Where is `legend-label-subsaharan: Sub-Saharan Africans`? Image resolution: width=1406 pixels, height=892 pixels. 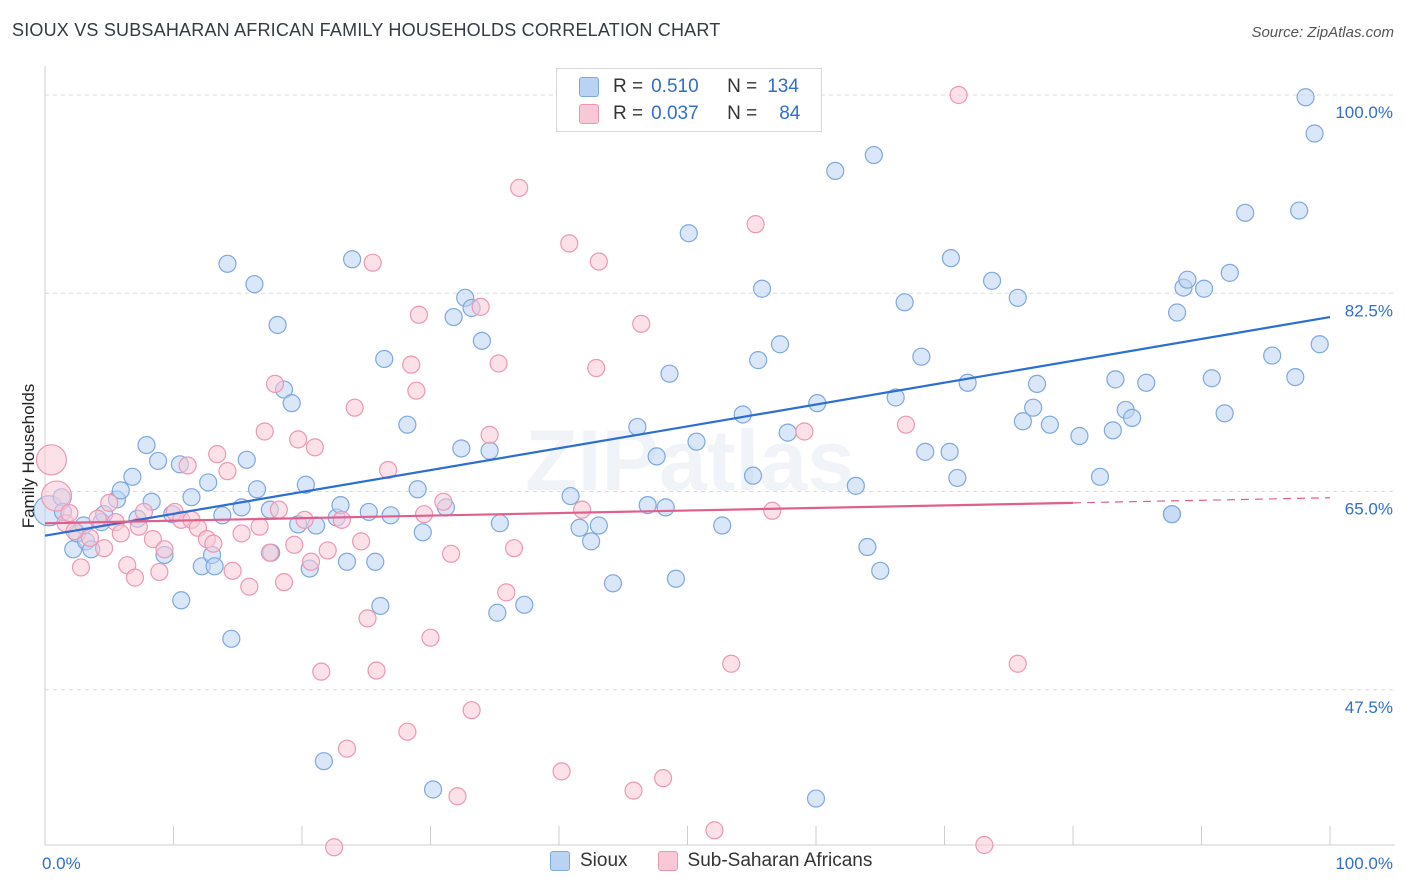 legend-label-subsaharan: Sub-Saharan Africans is located at coordinates (780, 860).